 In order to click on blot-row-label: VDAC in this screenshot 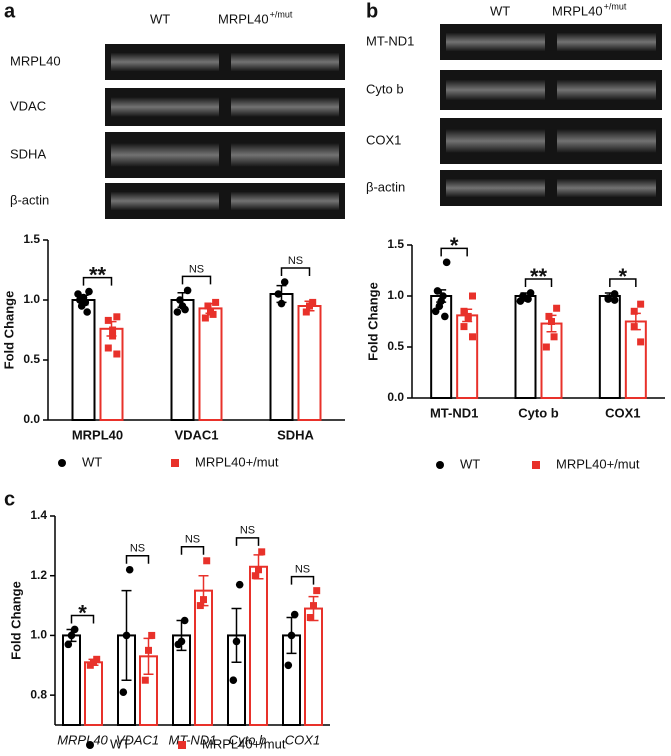, I will do `click(28, 105)`.